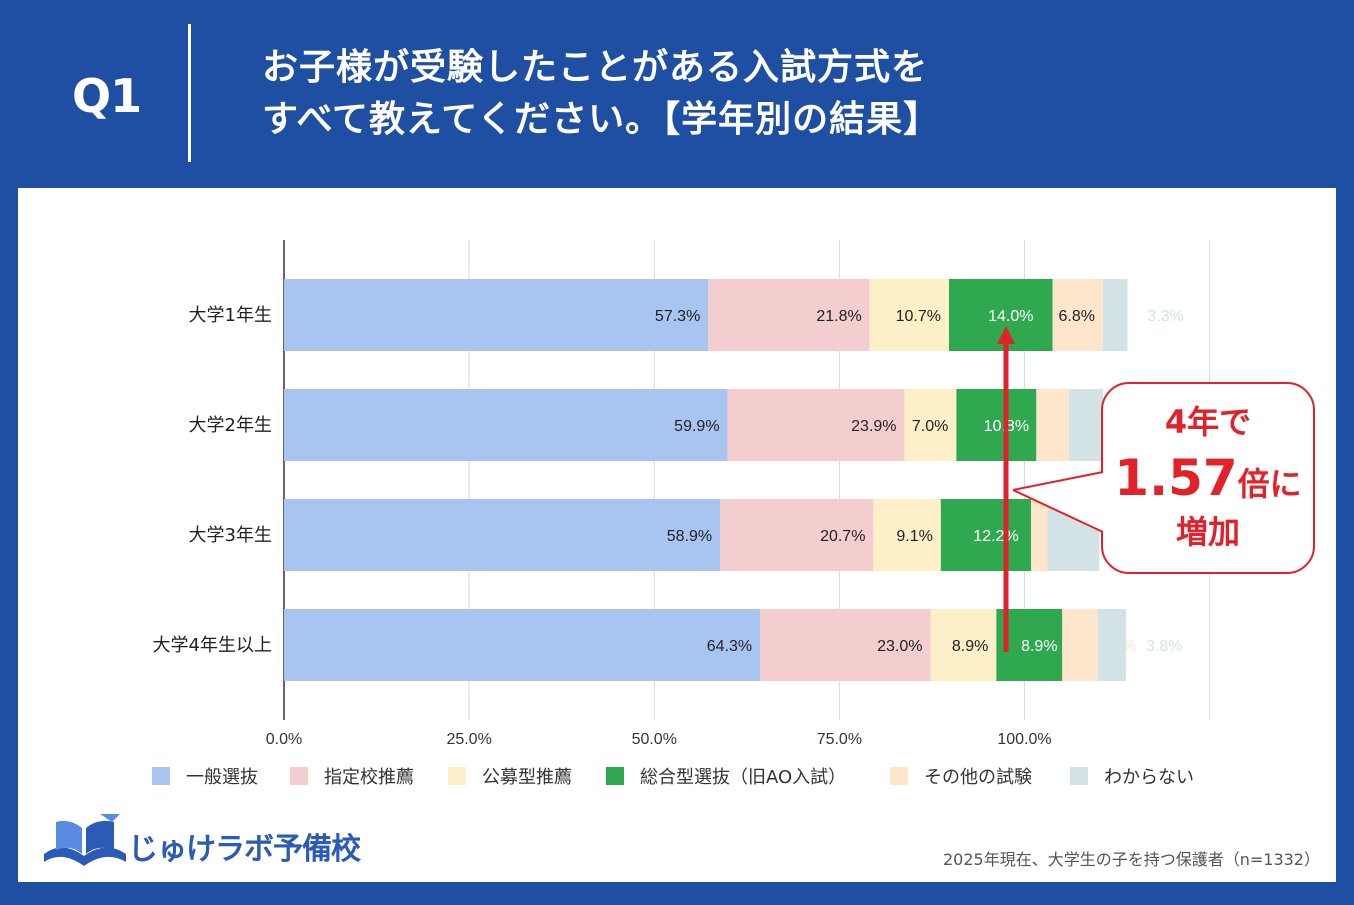 The width and height of the screenshot is (1354, 905). I want to click on data-label: 3.8%, so click(1164, 646).